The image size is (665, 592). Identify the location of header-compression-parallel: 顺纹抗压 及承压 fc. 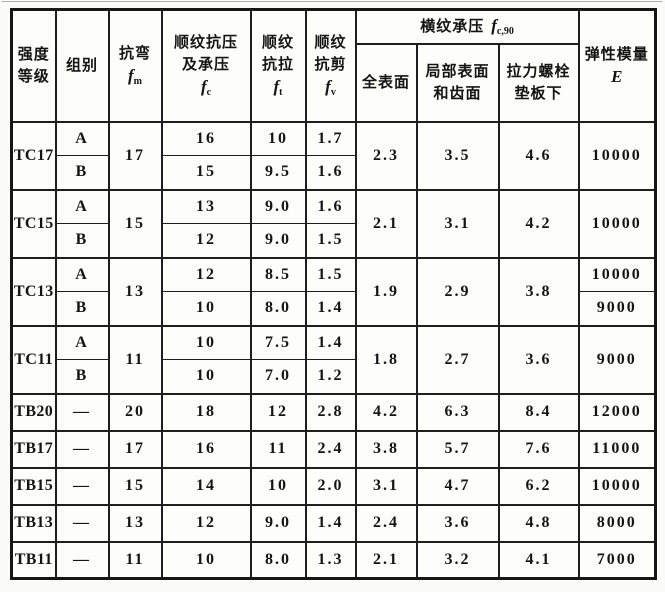
(206, 66).